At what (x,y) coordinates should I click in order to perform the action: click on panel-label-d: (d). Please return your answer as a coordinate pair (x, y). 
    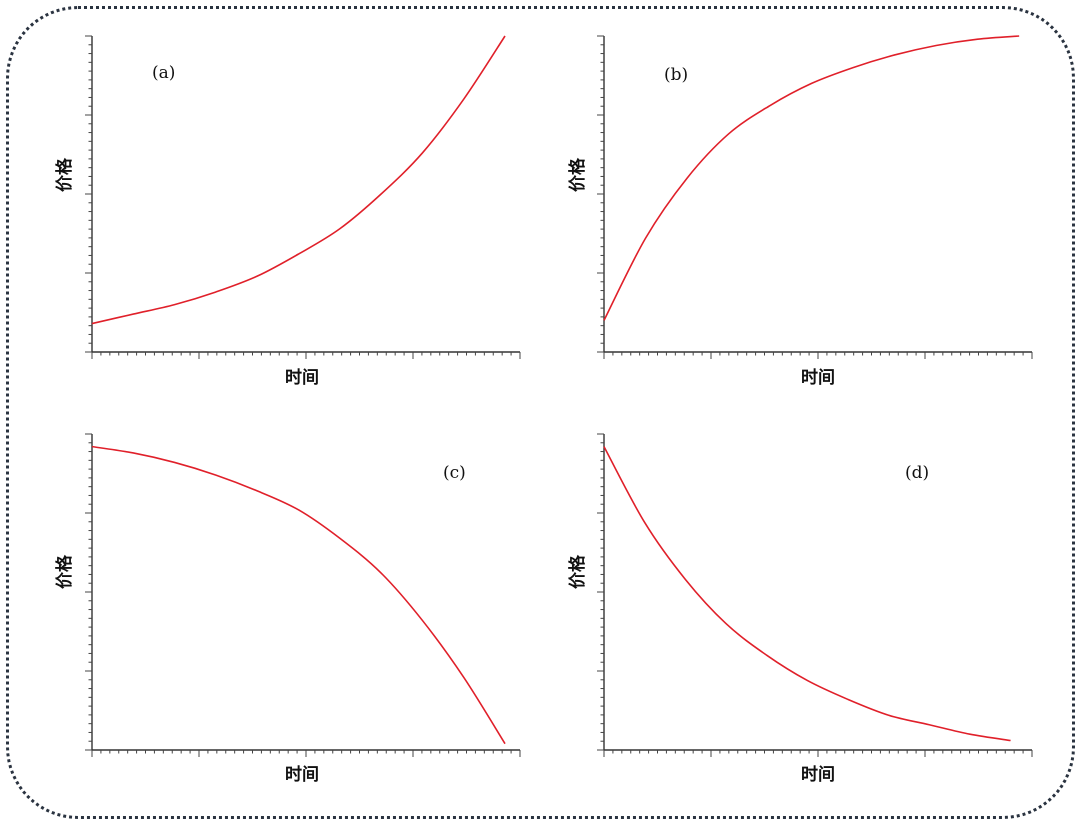
    Looking at the image, I should click on (917, 473).